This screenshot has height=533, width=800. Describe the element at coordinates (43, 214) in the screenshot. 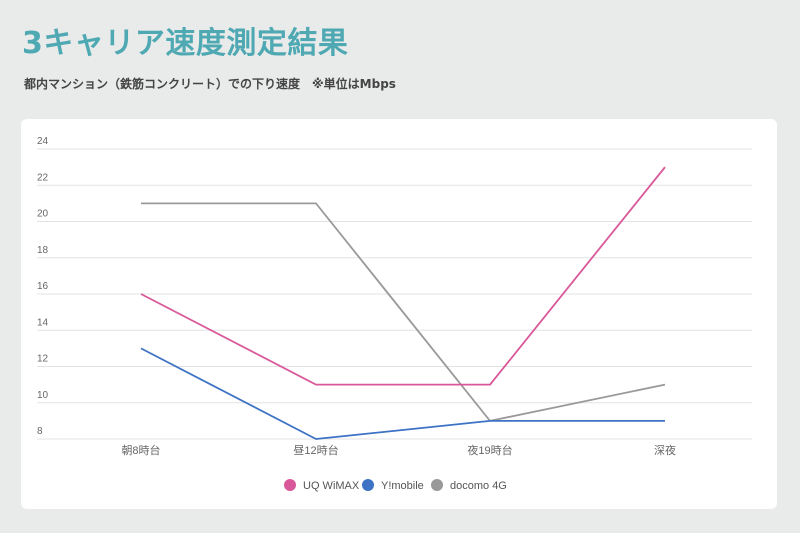

I see `y-tick-label: 20` at that location.